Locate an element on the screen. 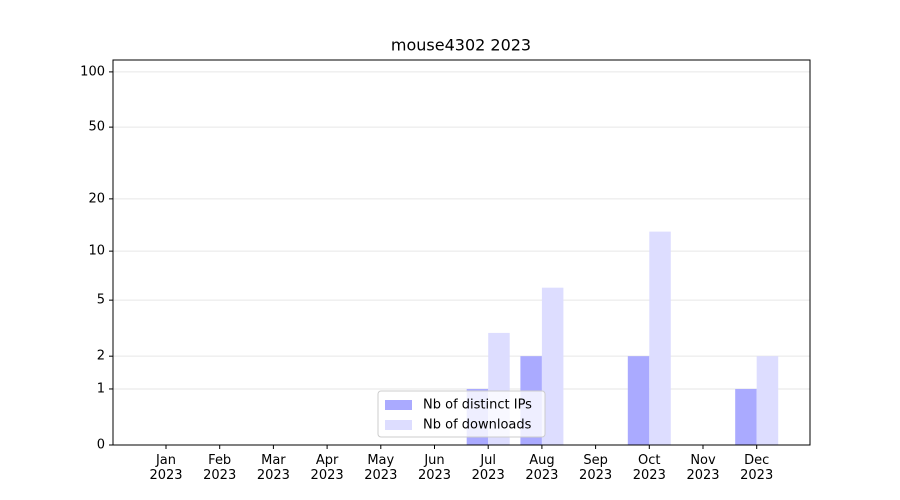 The height and width of the screenshot is (500, 900). x-tick-label: Apr 2023 is located at coordinates (327, 468).